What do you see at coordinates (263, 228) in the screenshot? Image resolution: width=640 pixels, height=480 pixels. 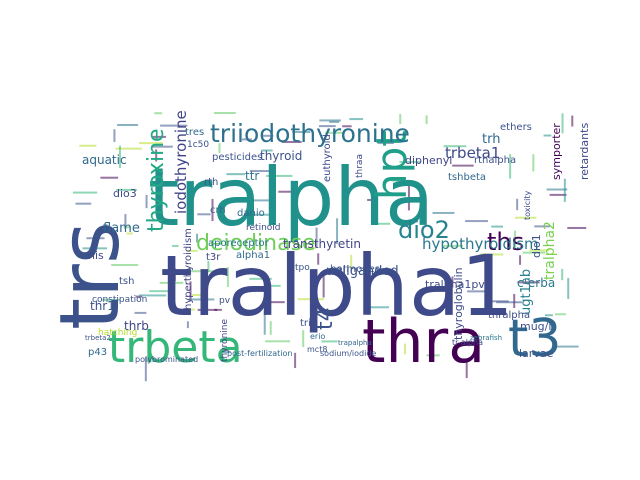 I see `word-retinoid: retinoid` at bounding box center [263, 228].